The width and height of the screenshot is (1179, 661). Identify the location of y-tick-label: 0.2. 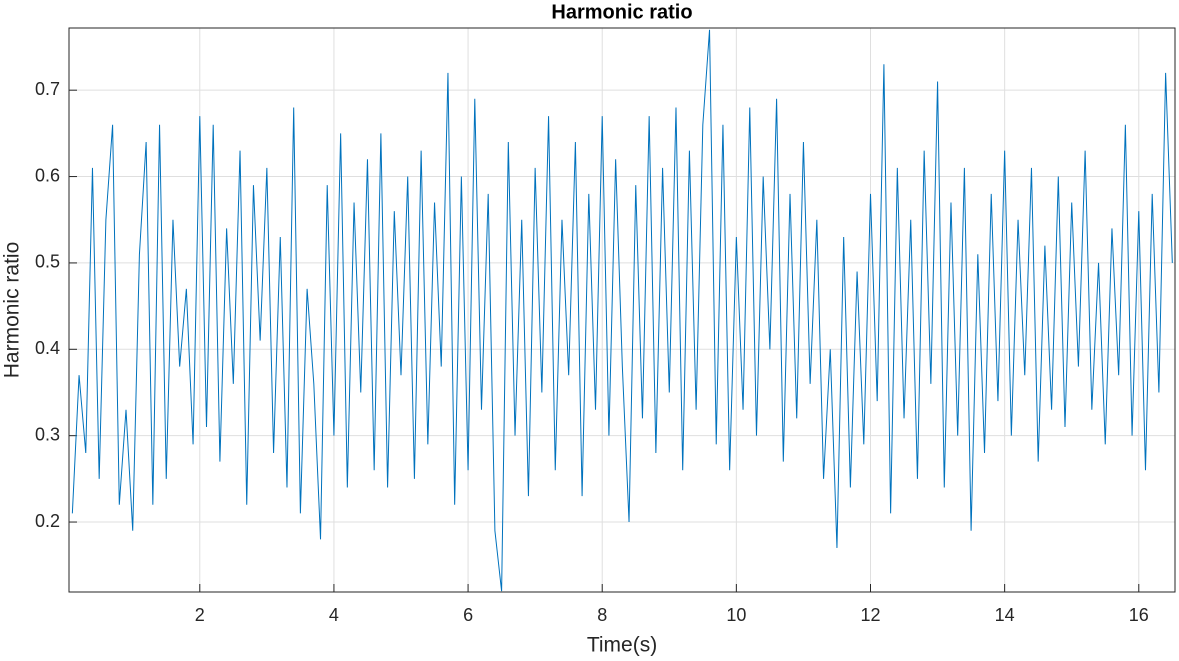
(47, 521).